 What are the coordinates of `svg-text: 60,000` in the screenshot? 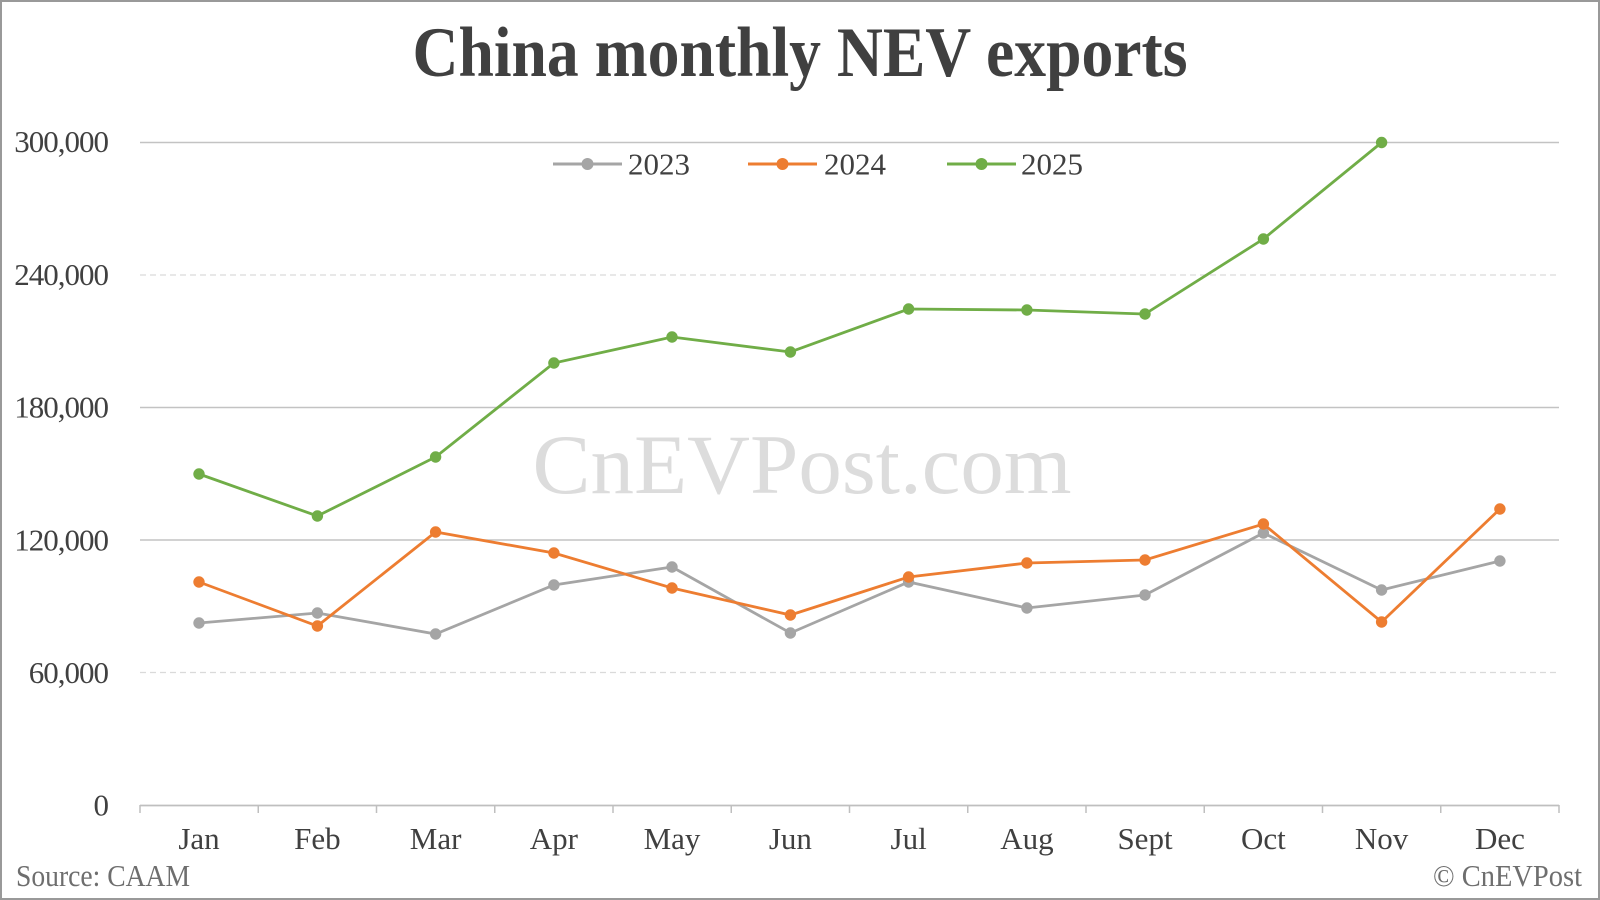 It's located at (69, 672).